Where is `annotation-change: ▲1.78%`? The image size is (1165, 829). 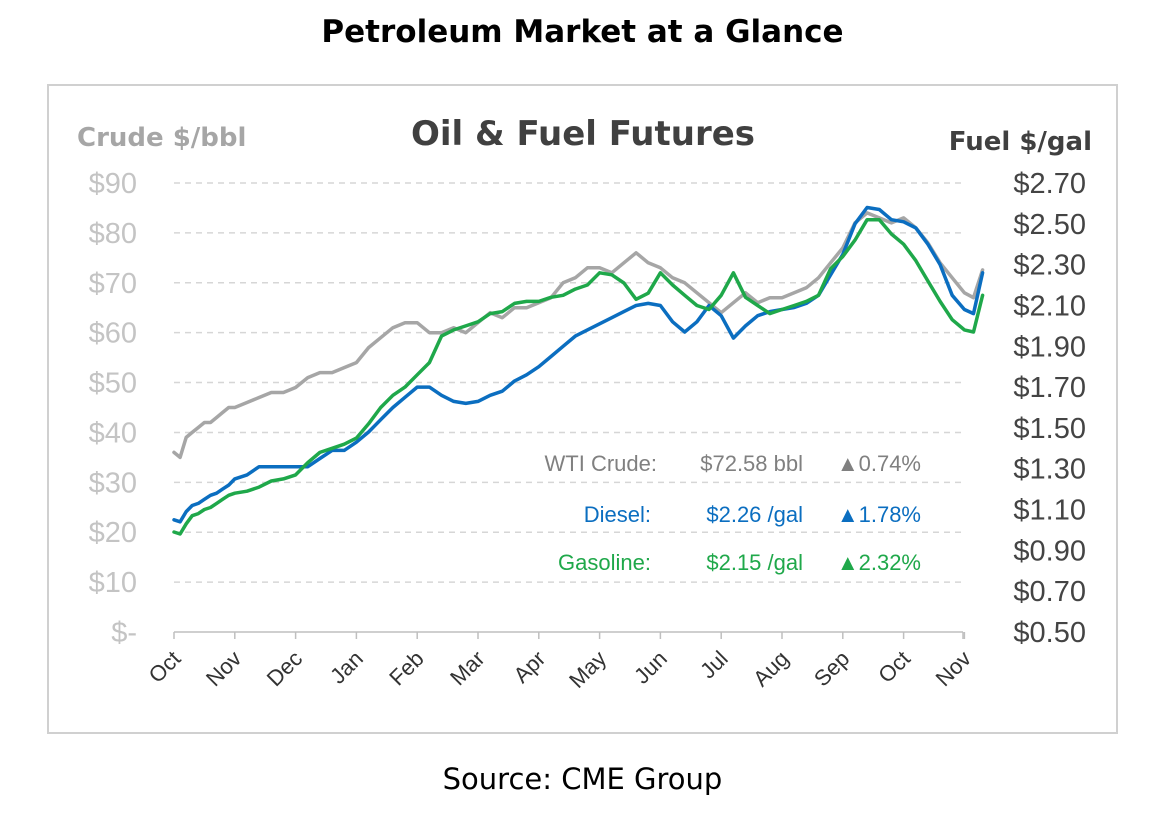 annotation-change: ▲1.78% is located at coordinates (879, 514).